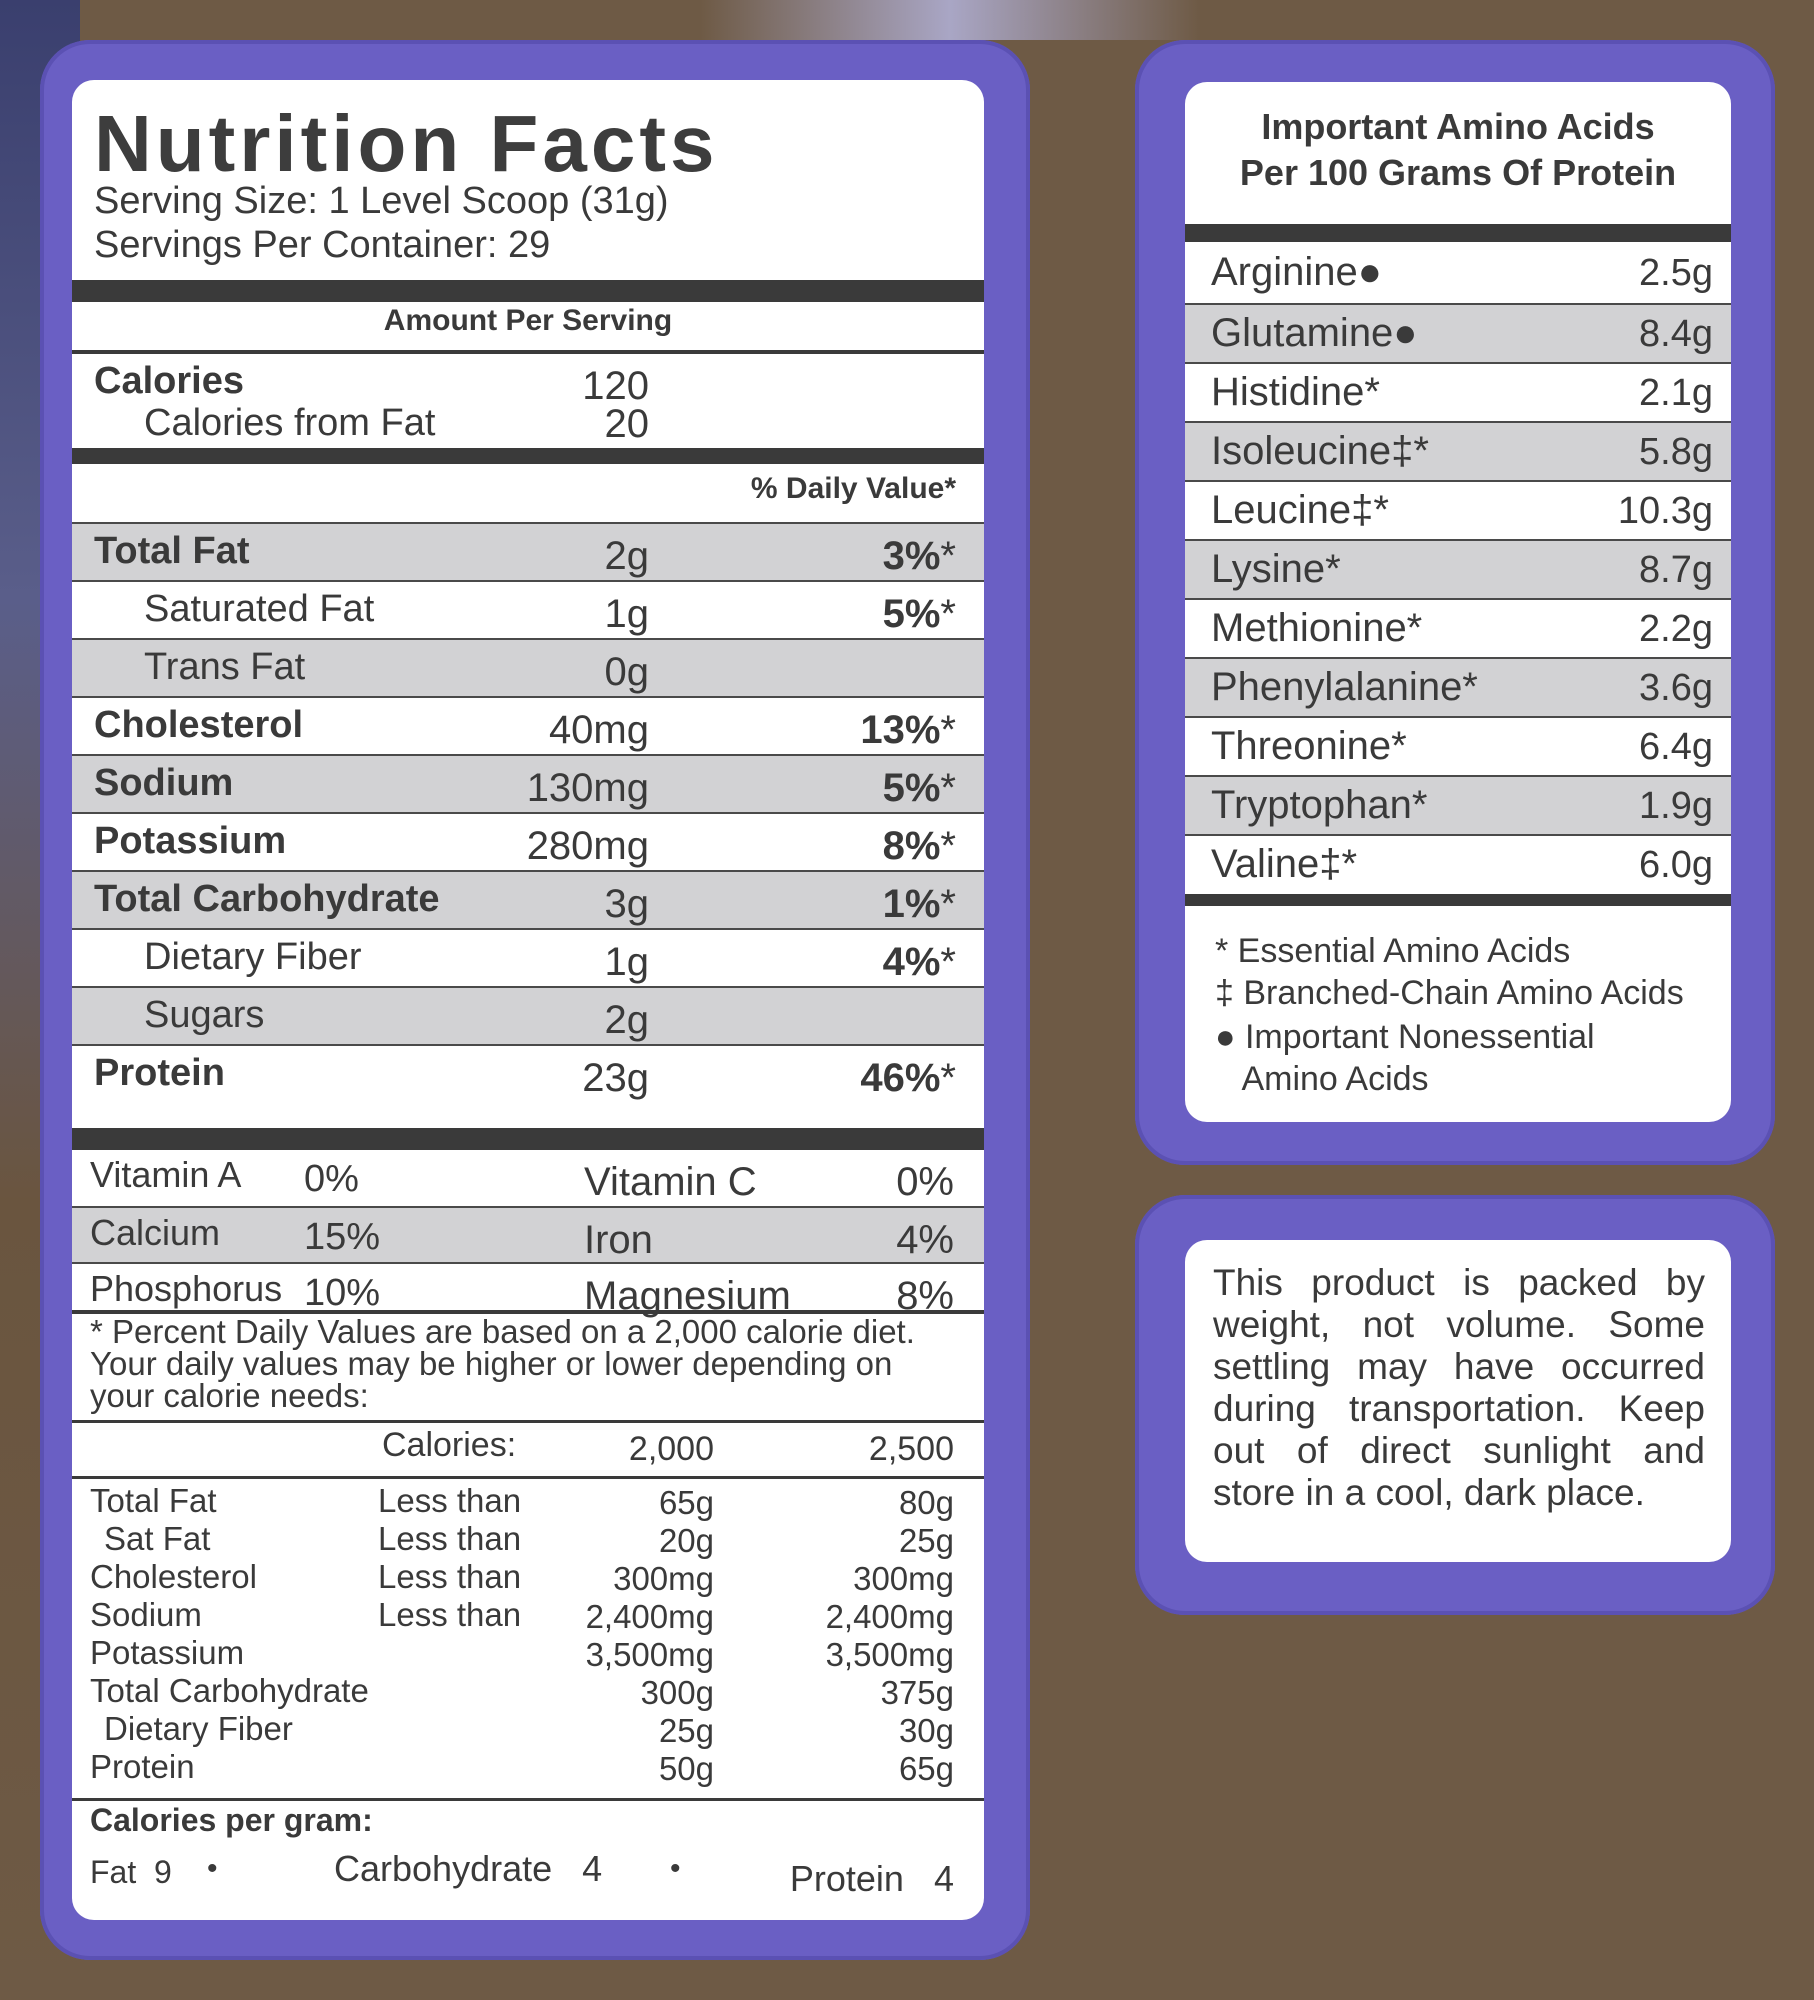 Image resolution: width=1814 pixels, height=2000 pixels. What do you see at coordinates (1458, 392) in the screenshot?
I see `amino-row: Histidine* 2.1g` at bounding box center [1458, 392].